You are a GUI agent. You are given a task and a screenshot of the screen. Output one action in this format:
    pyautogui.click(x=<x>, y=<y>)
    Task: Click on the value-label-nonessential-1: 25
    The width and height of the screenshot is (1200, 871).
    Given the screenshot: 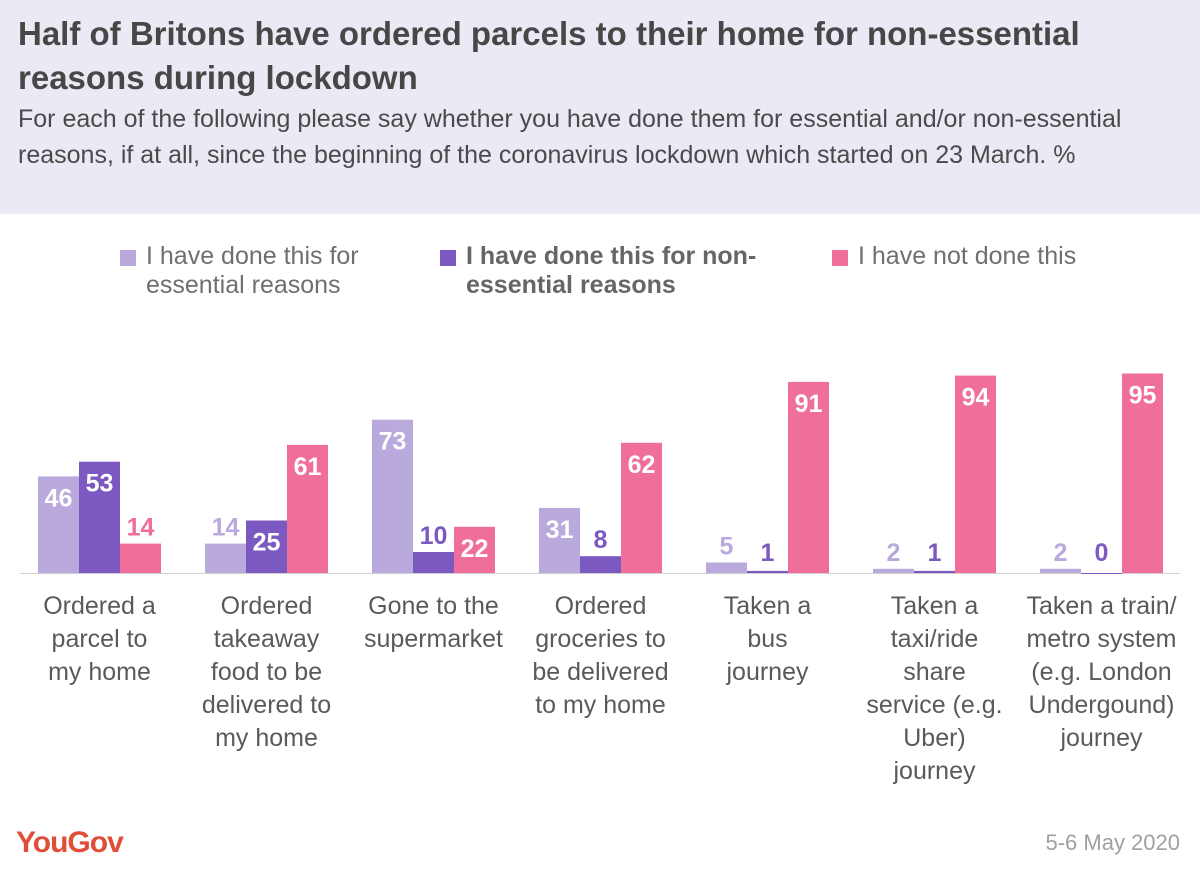 What is the action you would take?
    pyautogui.click(x=267, y=543)
    